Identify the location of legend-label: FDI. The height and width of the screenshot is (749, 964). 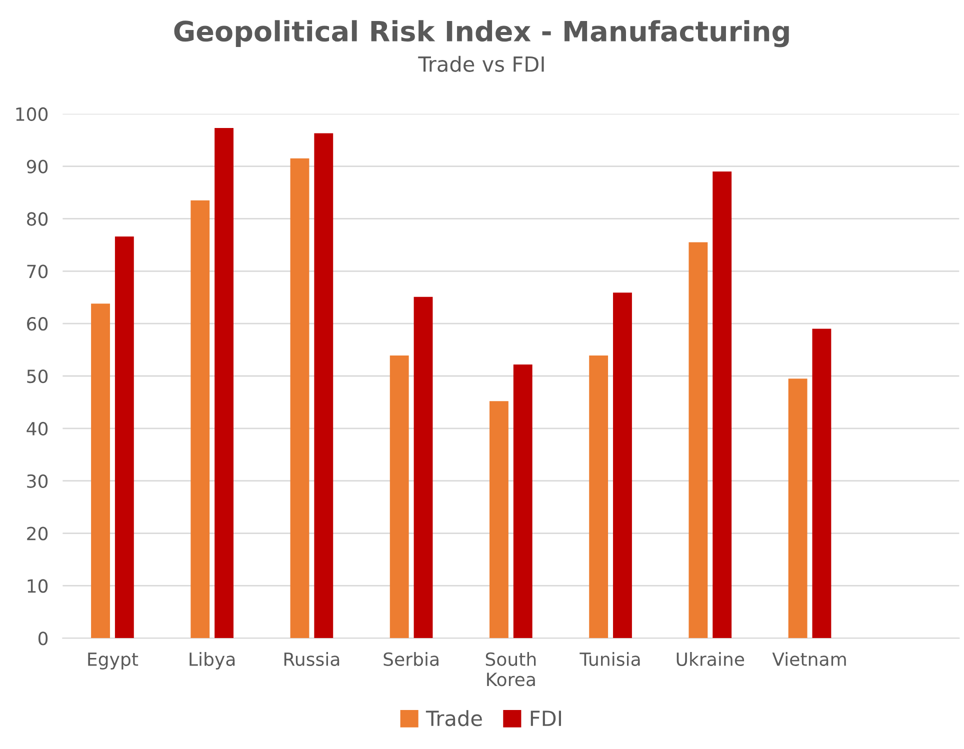
(545, 718).